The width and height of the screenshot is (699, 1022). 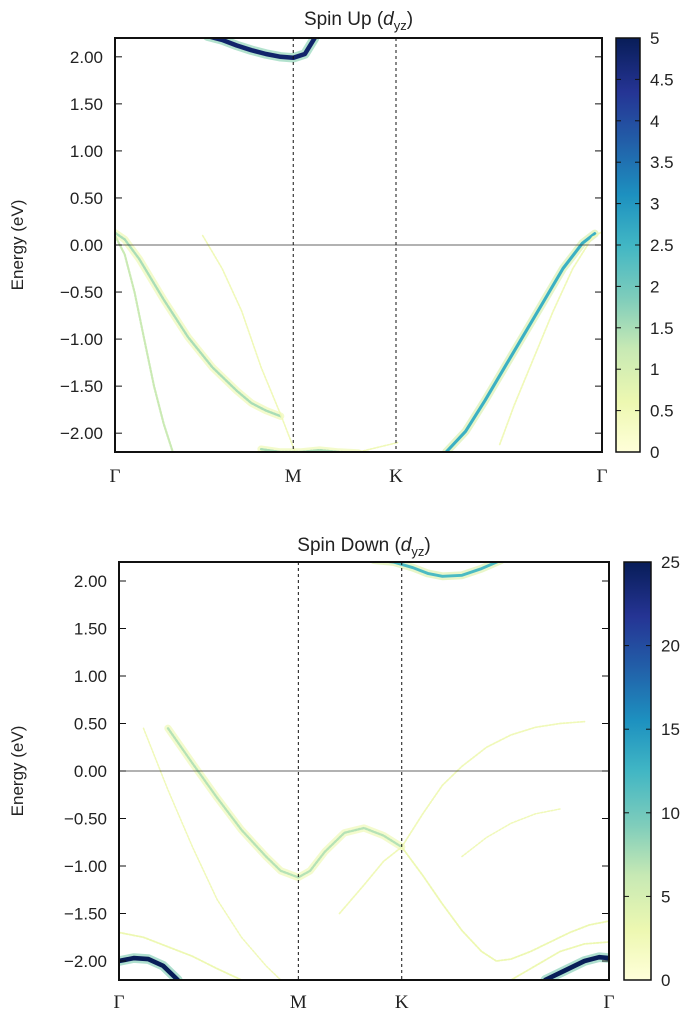 I want to click on colorbar, so click(x=637, y=771).